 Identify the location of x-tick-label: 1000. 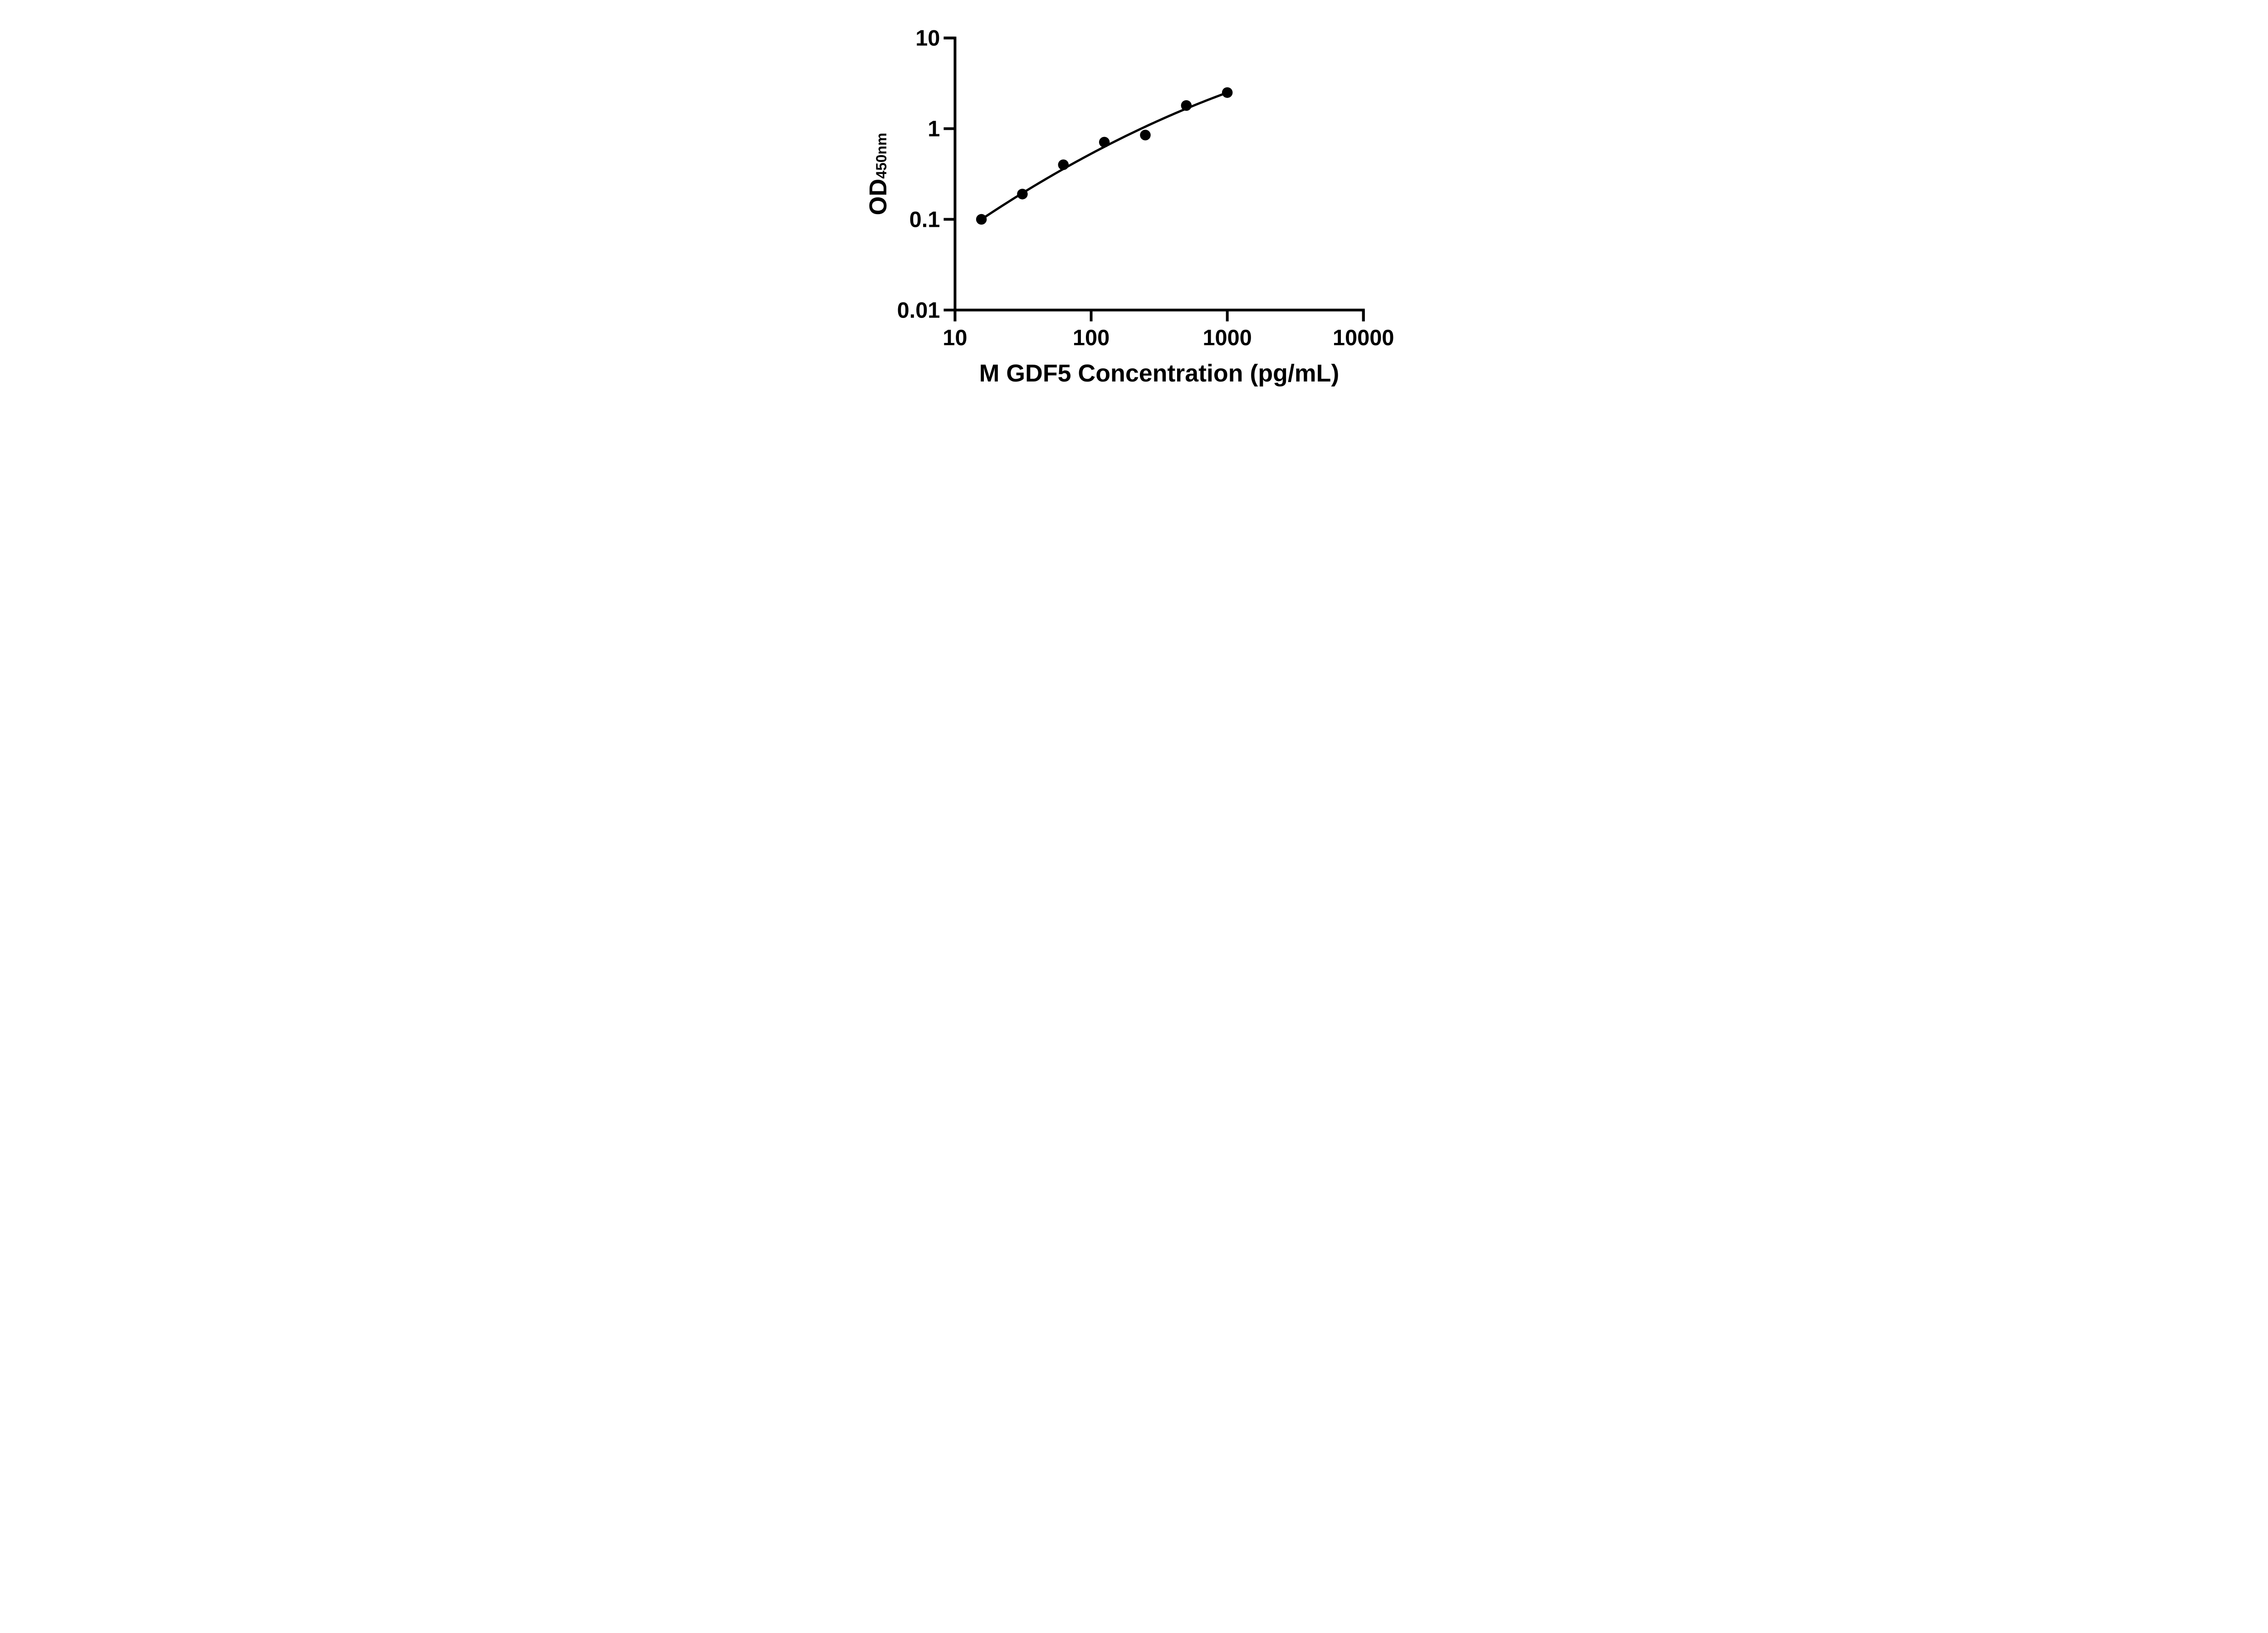
(1227, 338).